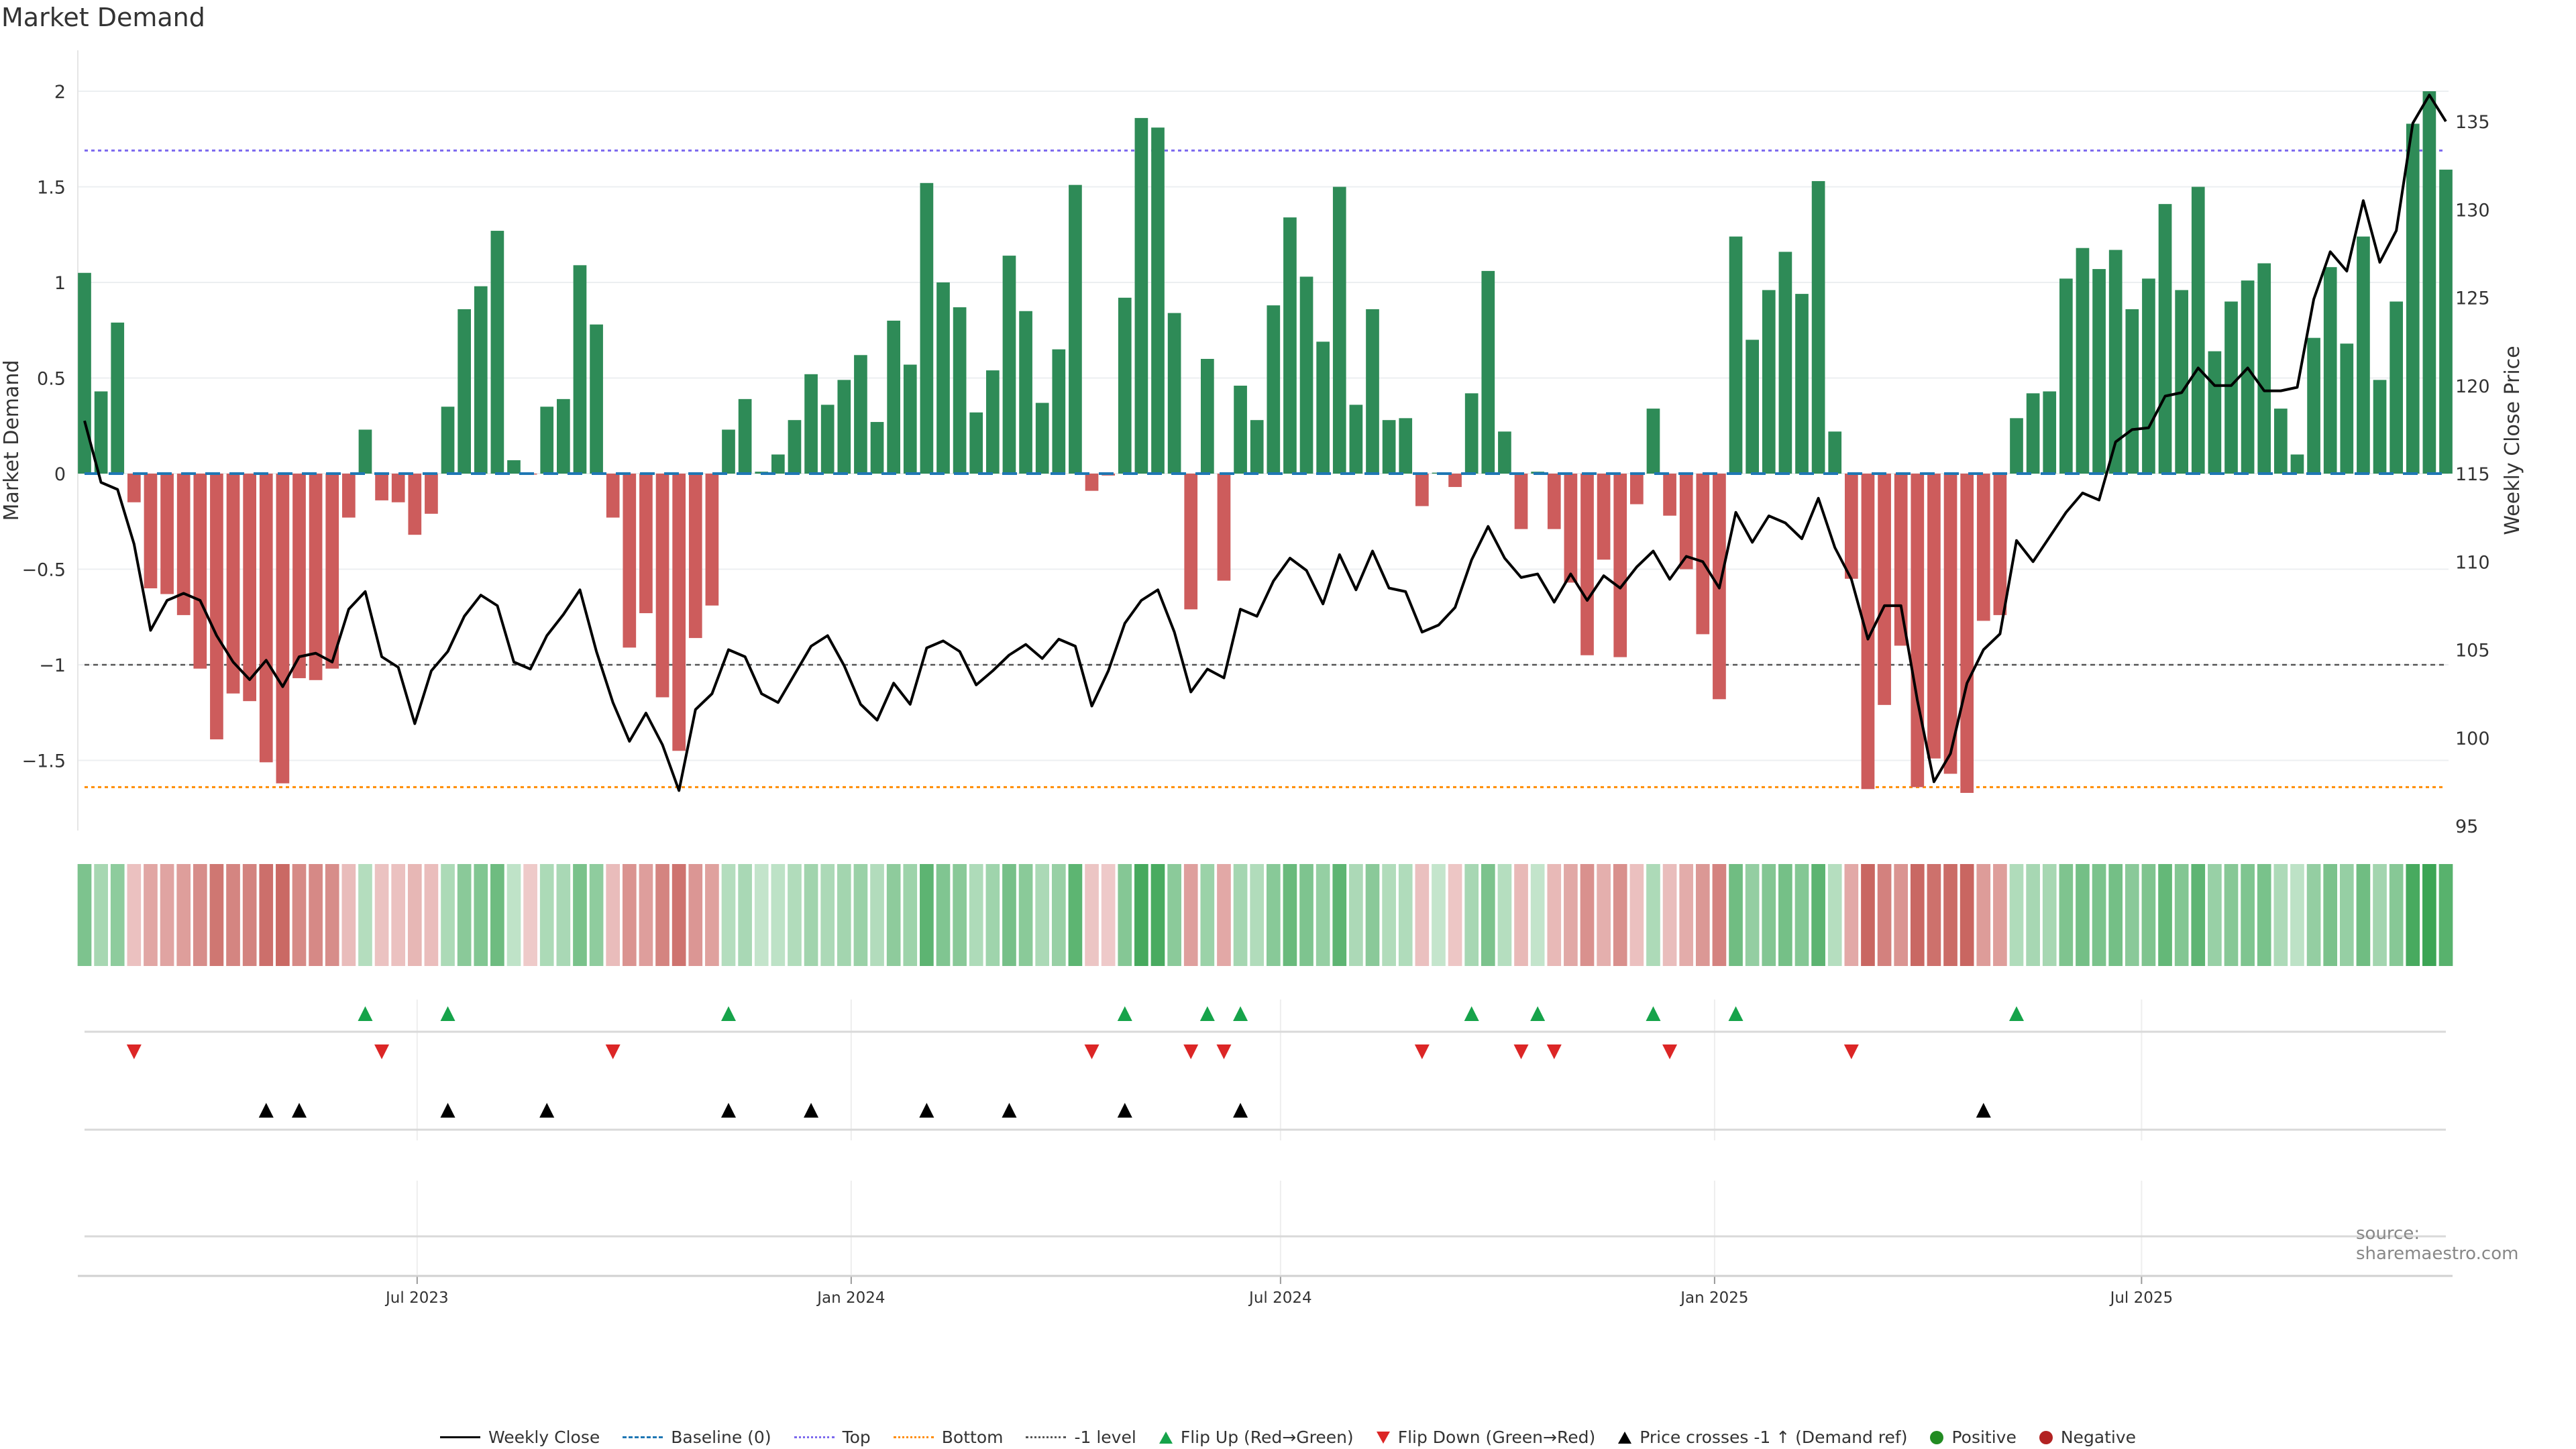 This screenshot has width=2576, height=1449. What do you see at coordinates (2046, 1437) in the screenshot?
I see `legend-dot-icon` at bounding box center [2046, 1437].